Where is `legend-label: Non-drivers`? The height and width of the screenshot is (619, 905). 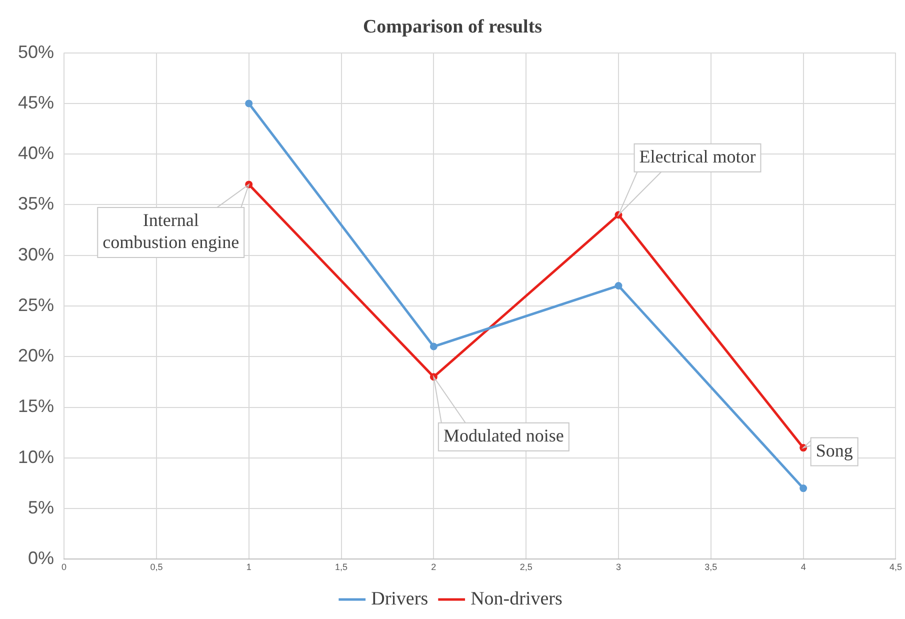 legend-label: Non-drivers is located at coordinates (516, 599).